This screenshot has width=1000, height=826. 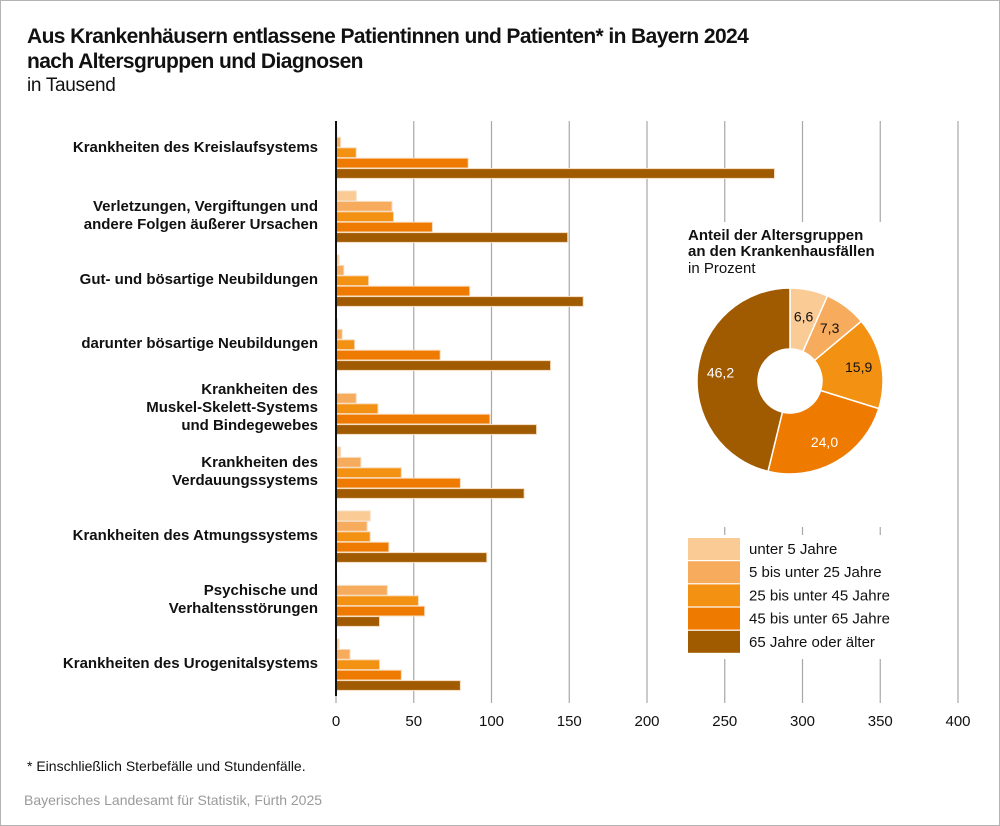 I want to click on pie-slice-label: 46,2, so click(x=720, y=373).